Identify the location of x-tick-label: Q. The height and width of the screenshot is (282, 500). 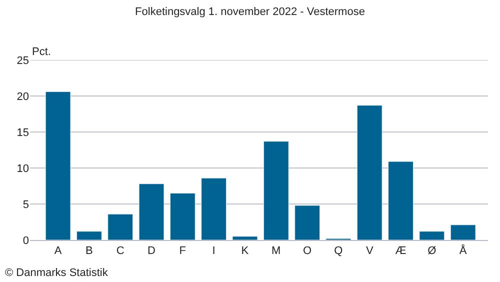
(339, 251).